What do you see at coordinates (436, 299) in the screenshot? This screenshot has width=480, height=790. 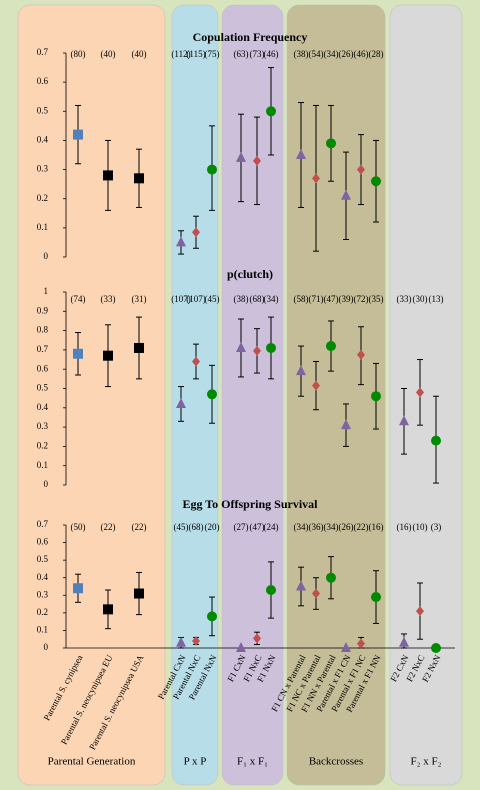 I see `sample-size: (13)` at bounding box center [436, 299].